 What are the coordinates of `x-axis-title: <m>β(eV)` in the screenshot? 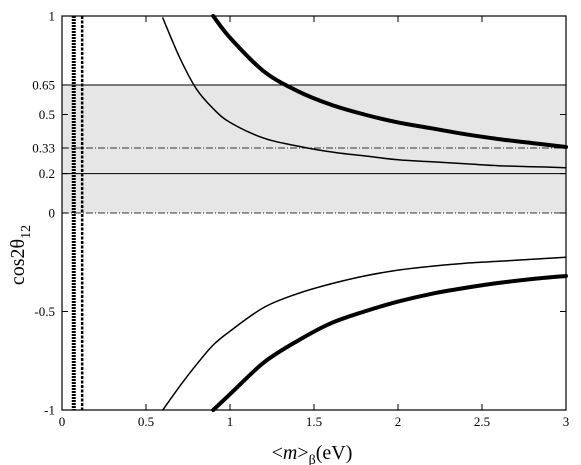 It's located at (312, 453).